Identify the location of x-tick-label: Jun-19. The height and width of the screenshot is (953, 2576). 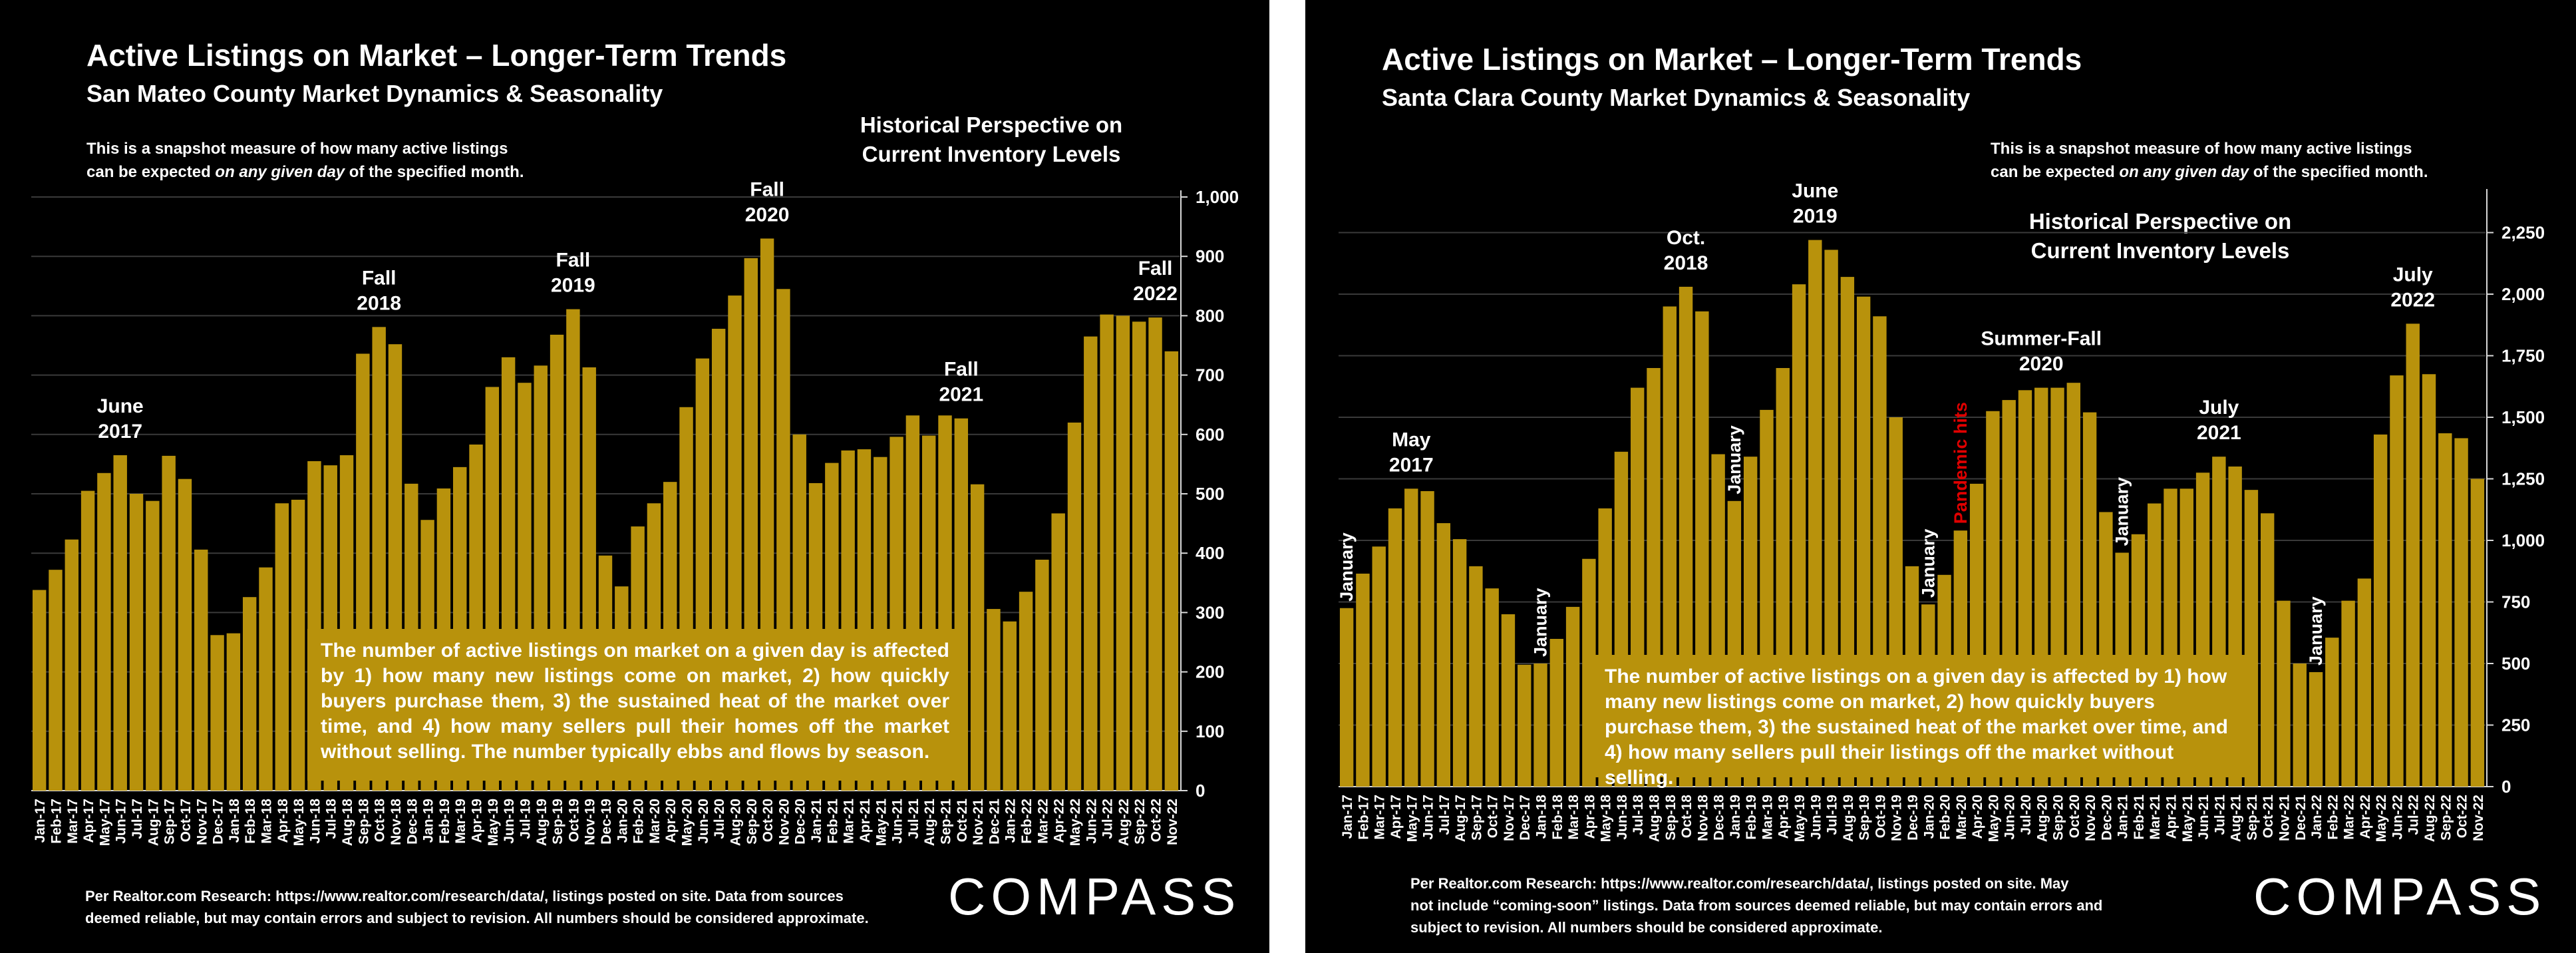
(509, 821).